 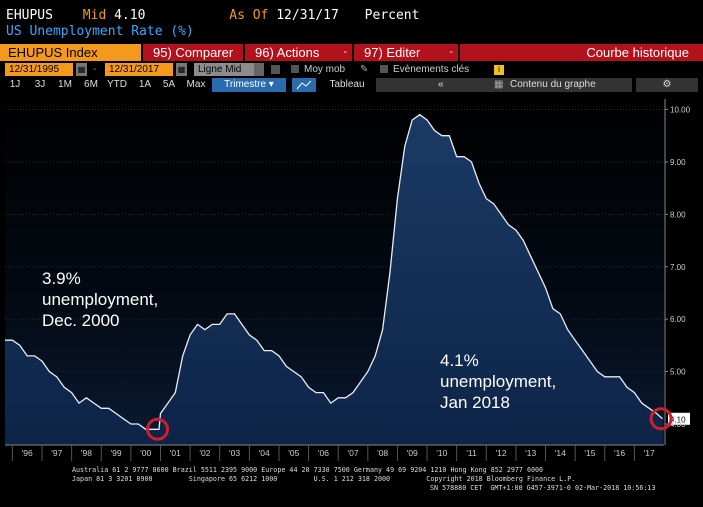 I want to click on y-tick-label-2: 8.00, so click(x=678, y=214).